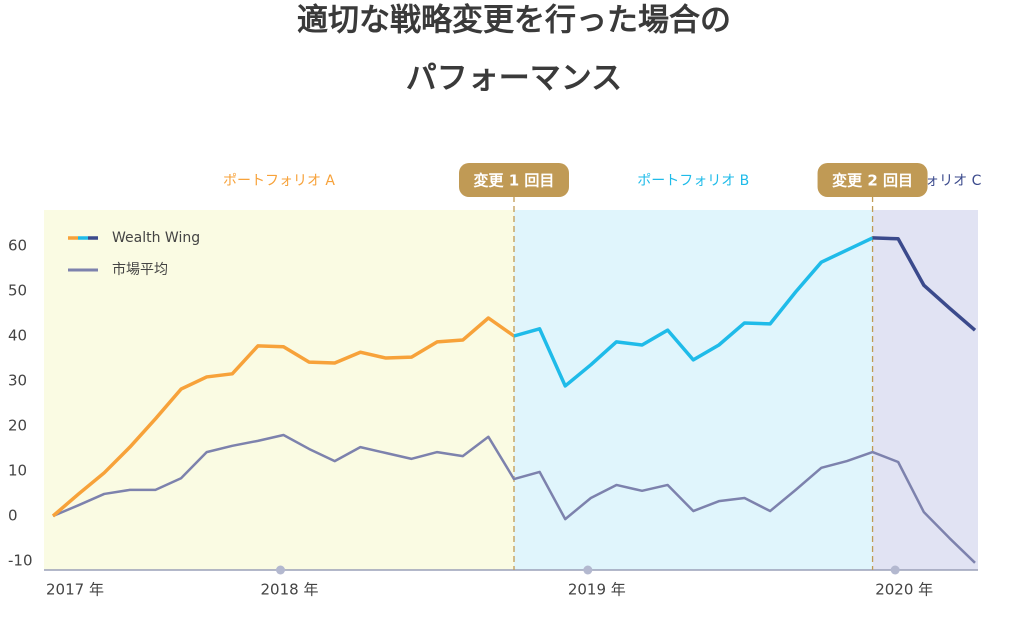 Image resolution: width=1029 pixels, height=619 pixels. I want to click on change-label: 変更 2 回目, so click(872, 181).